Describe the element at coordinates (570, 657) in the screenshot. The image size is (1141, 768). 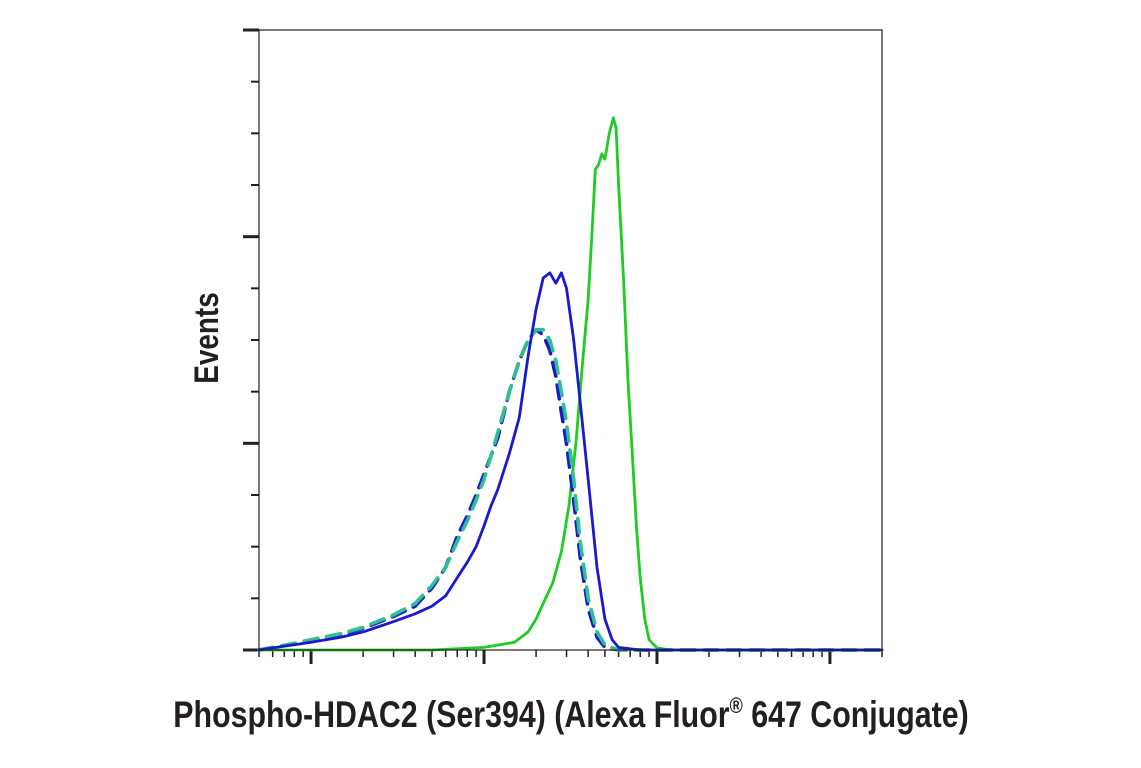
I see `x-axis-ticks` at that location.